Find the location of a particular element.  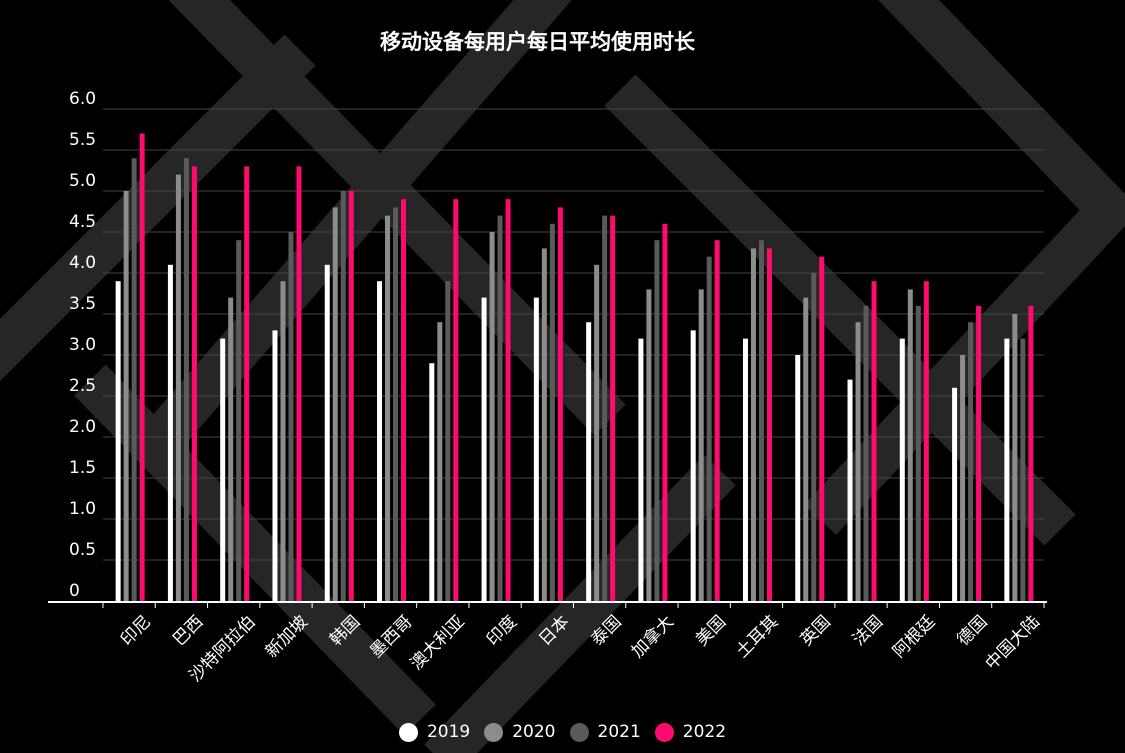

legend-swatch-2022 is located at coordinates (664, 732).